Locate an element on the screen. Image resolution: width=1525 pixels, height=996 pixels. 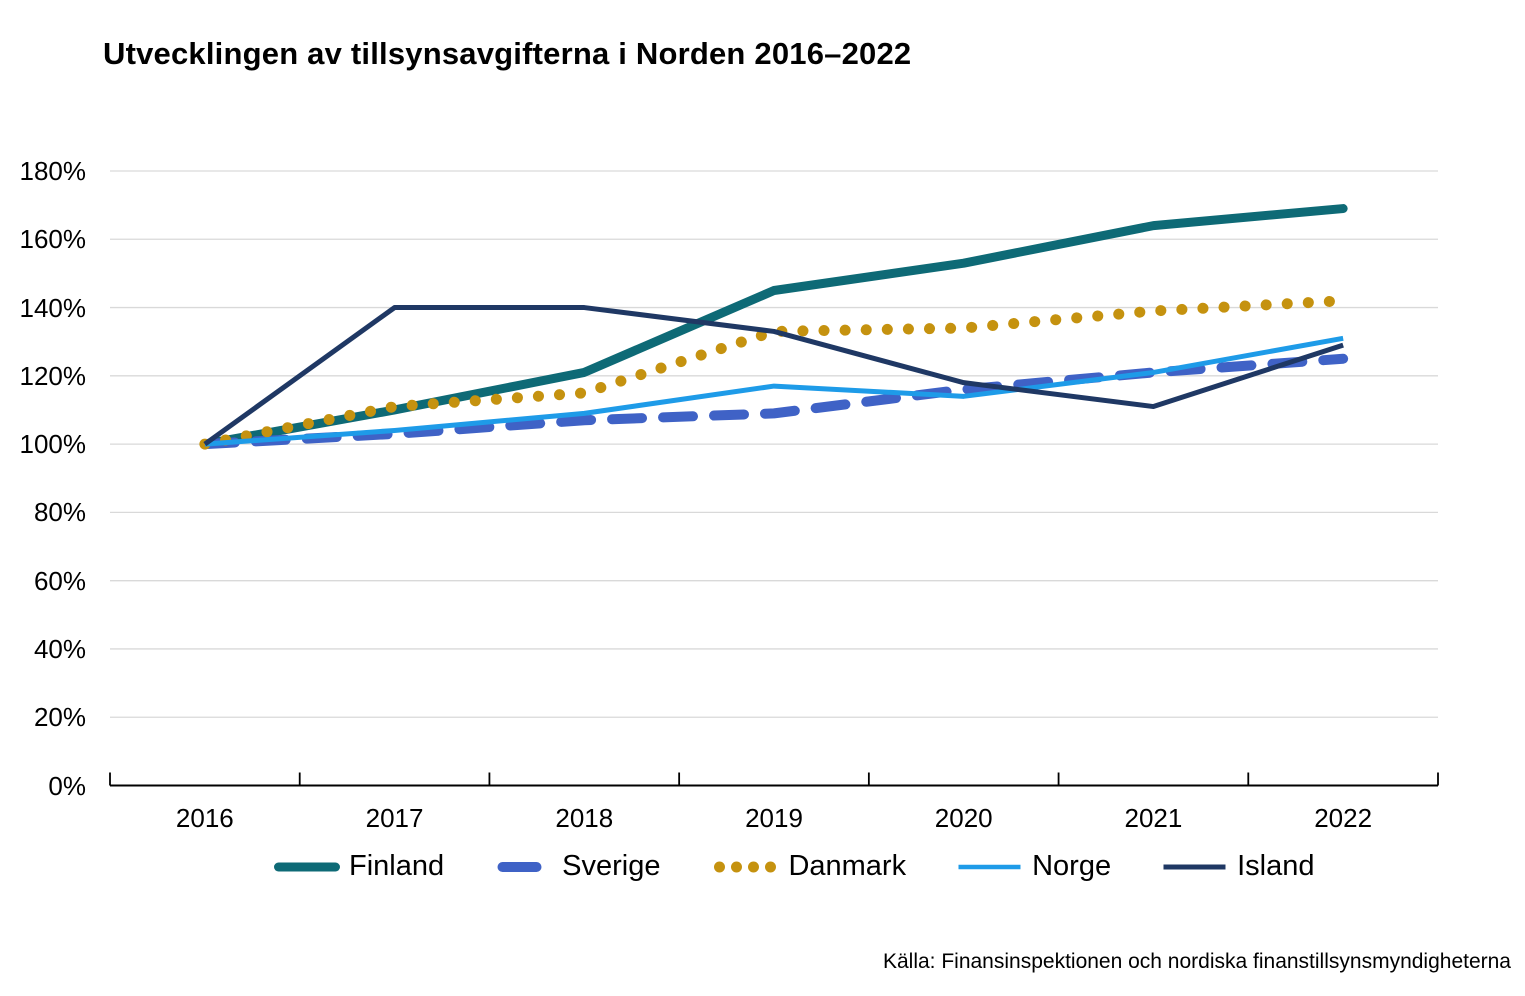
x-tick-label: 2020 is located at coordinates (963, 818).